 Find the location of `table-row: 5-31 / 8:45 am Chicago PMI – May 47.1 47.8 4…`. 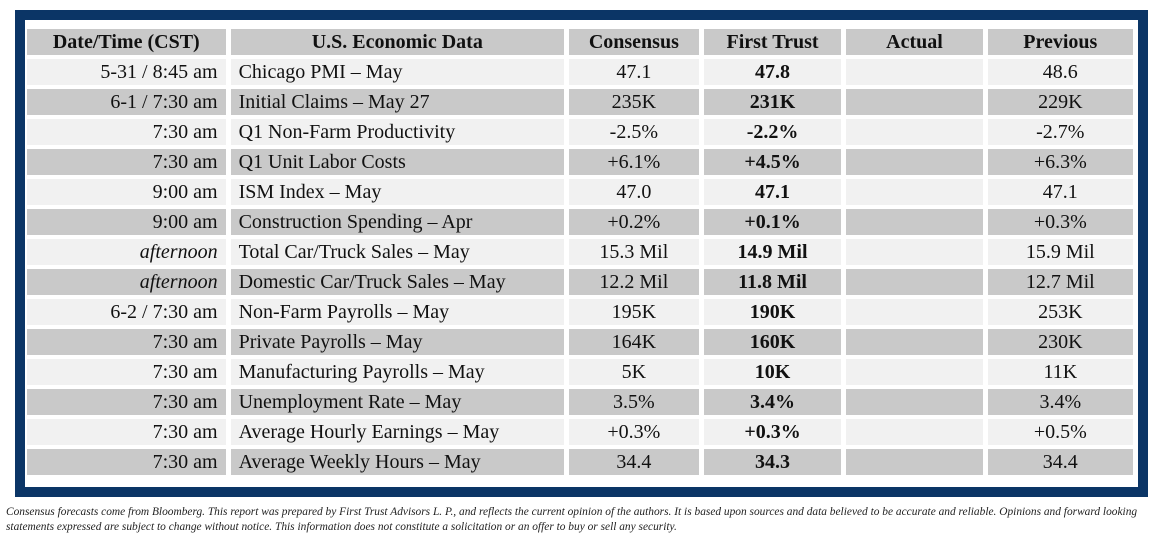

table-row: 5-31 / 8:45 am Chicago PMI – May 47.1 47.8 4… is located at coordinates (580, 72).